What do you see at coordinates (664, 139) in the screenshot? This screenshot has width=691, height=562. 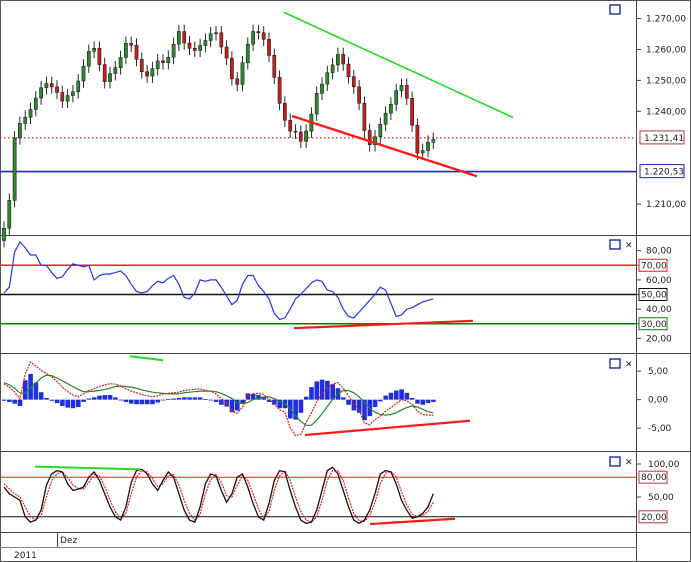 I see `last-price-label: 1.231,41` at bounding box center [664, 139].